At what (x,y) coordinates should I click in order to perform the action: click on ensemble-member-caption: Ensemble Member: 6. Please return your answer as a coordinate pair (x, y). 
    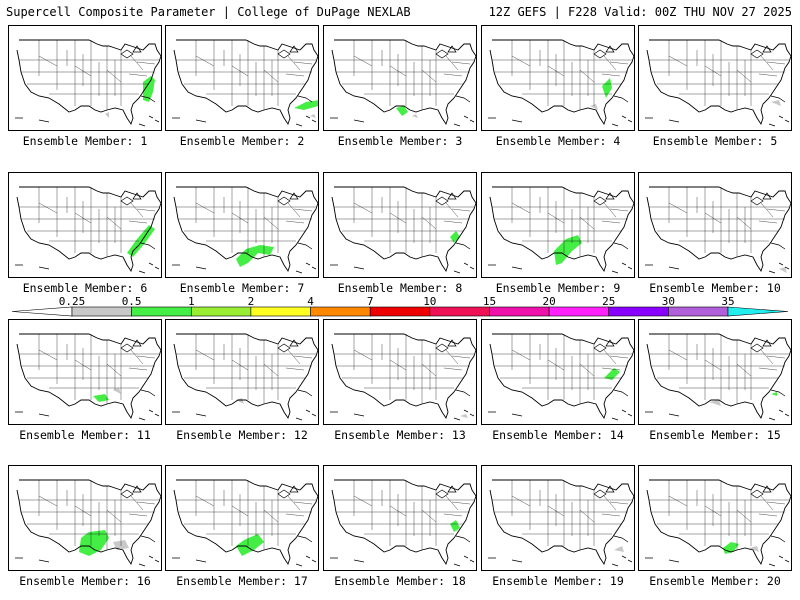
    Looking at the image, I should click on (85, 288).